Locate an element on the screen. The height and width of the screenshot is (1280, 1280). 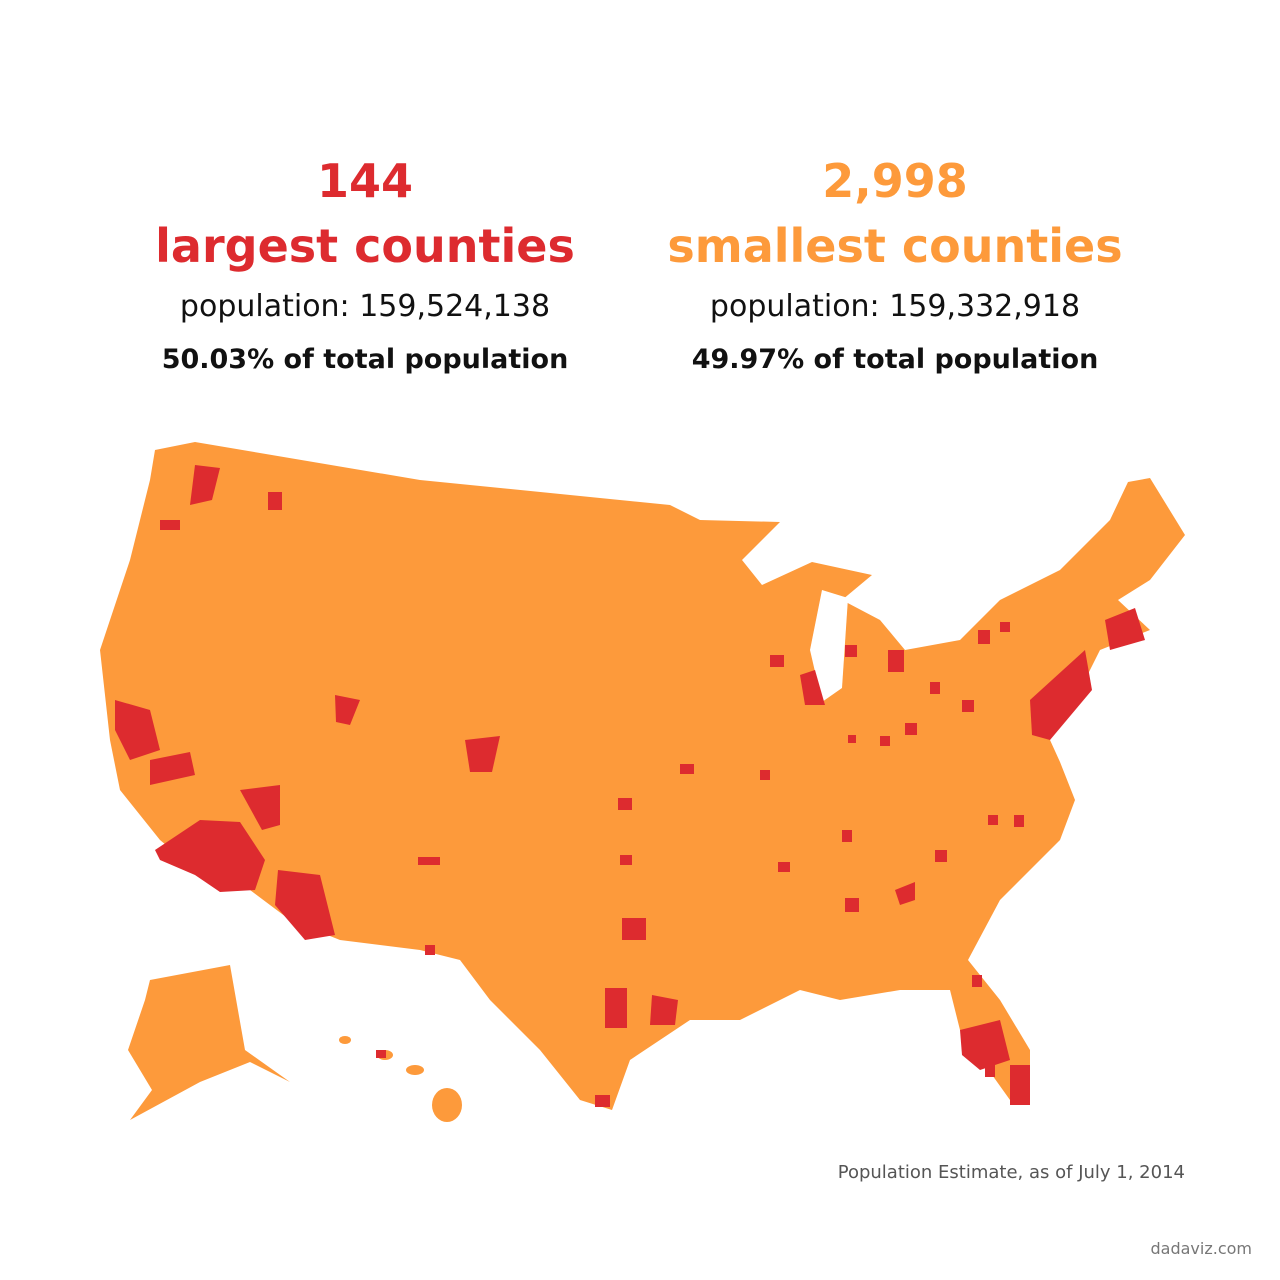
lake-michigan is located at coordinates (829, 646).